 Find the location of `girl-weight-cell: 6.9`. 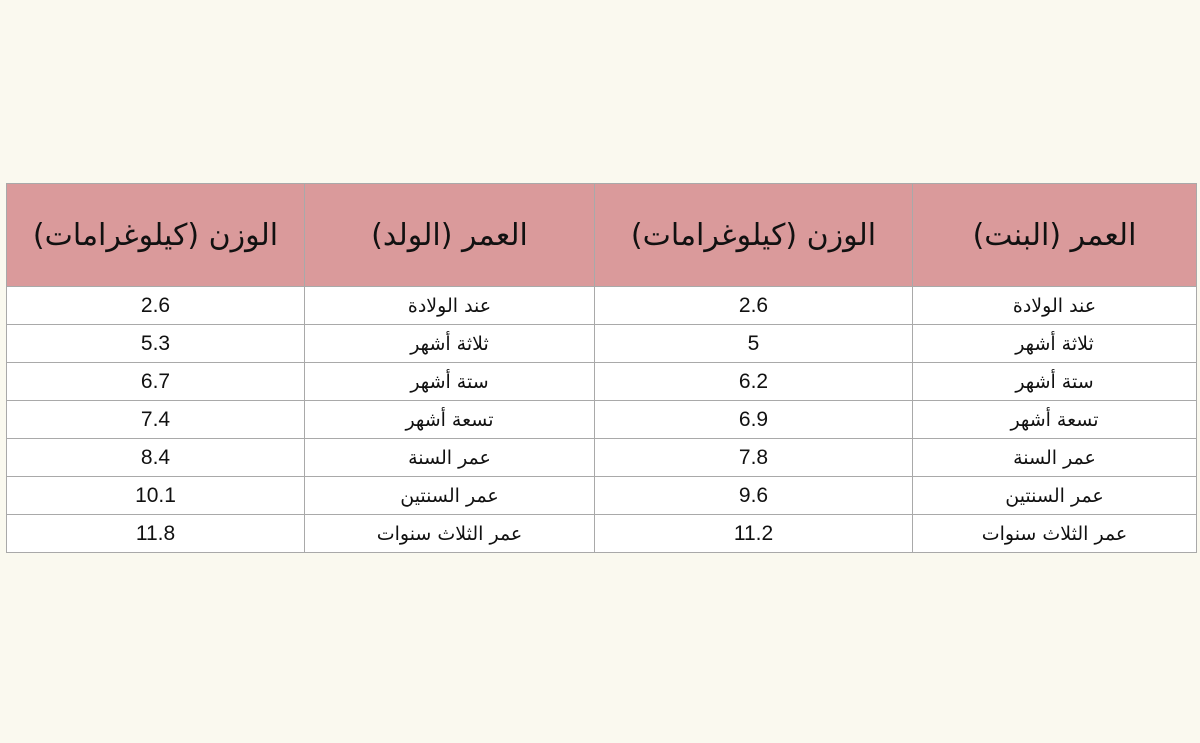

girl-weight-cell: 6.9 is located at coordinates (753, 419).